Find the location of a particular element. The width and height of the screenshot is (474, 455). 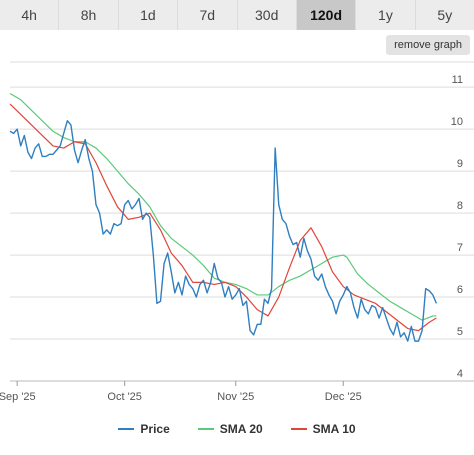

legend-item-price: Price is located at coordinates (144, 429).